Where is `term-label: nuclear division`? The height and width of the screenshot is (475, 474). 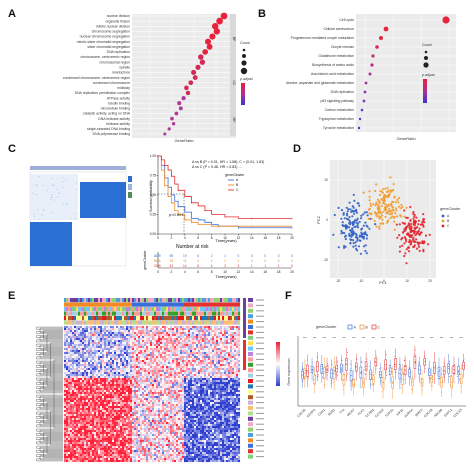
term-label: nuclear division is located at coordinates (118, 16).